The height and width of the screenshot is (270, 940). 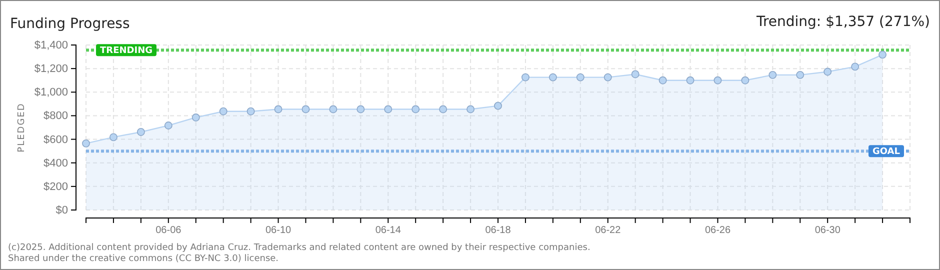 What do you see at coordinates (388, 230) in the screenshot?
I see `x-tick-label: 06-14` at bounding box center [388, 230].